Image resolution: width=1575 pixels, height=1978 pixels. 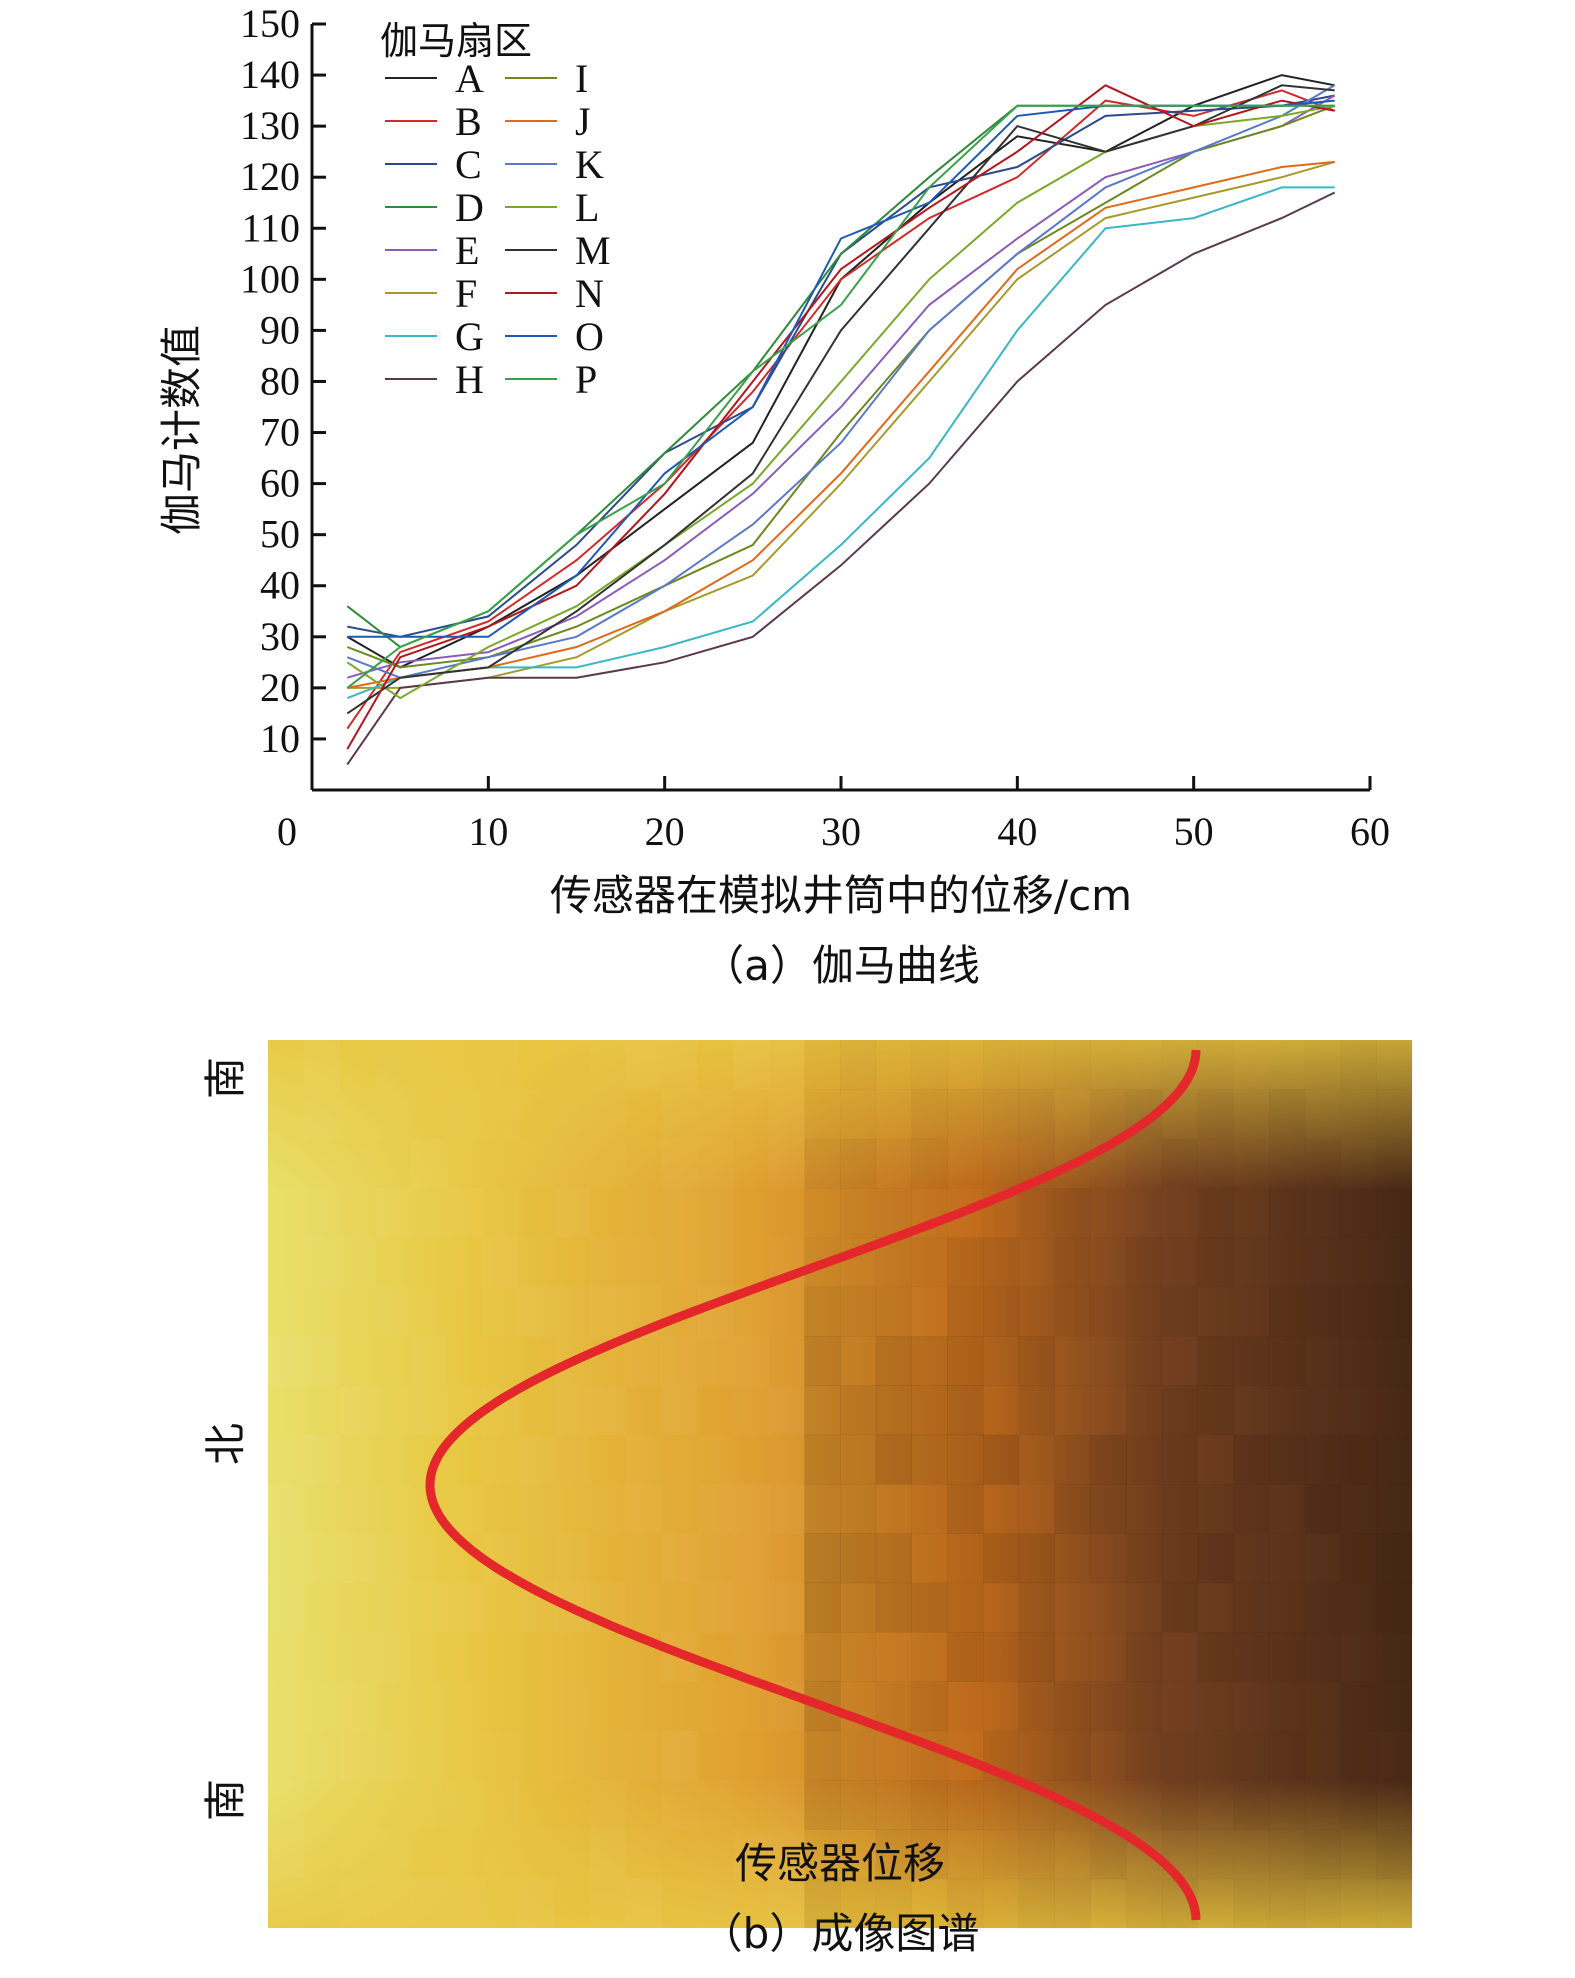 I want to click on legend-label-F: F, so click(x=466, y=293).